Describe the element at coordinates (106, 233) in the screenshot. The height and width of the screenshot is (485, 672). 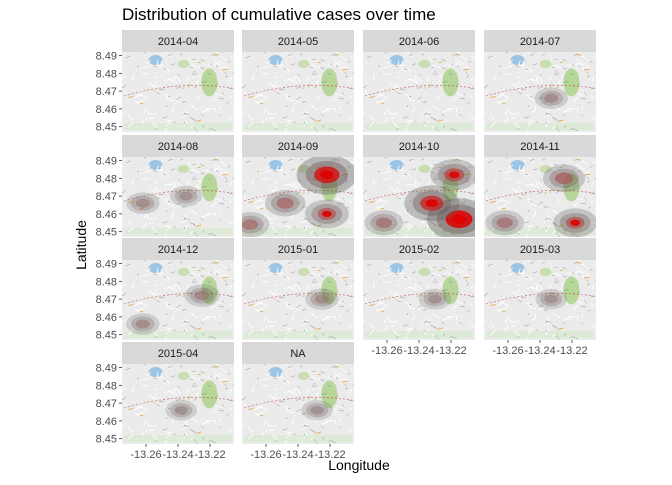
I see `y-tick-label: 8.45` at that location.